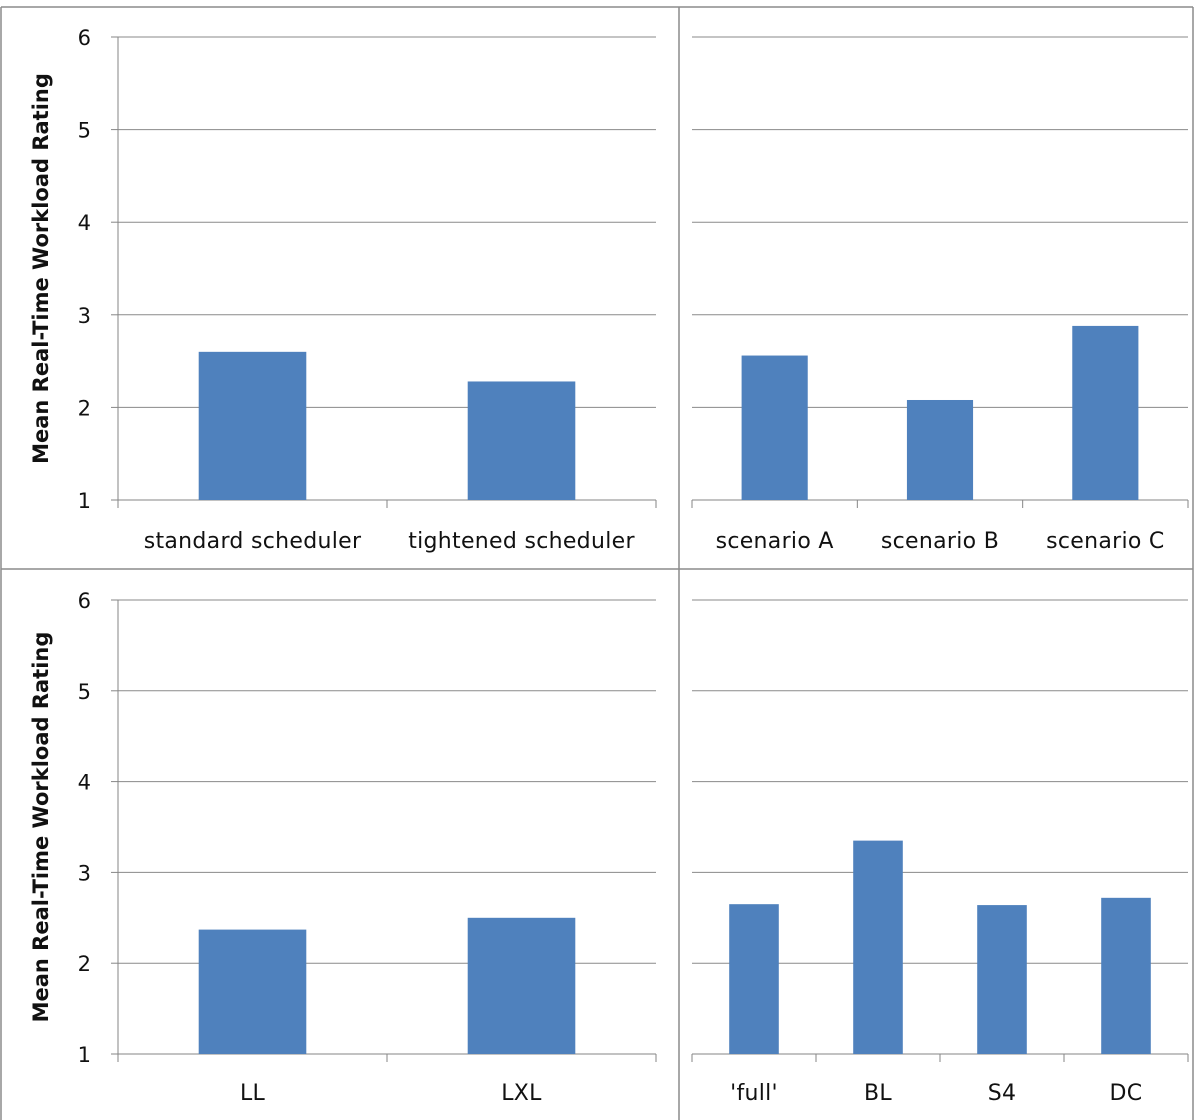  Describe the element at coordinates (775, 541) in the screenshot. I see `x-category-label: scenario A` at that location.